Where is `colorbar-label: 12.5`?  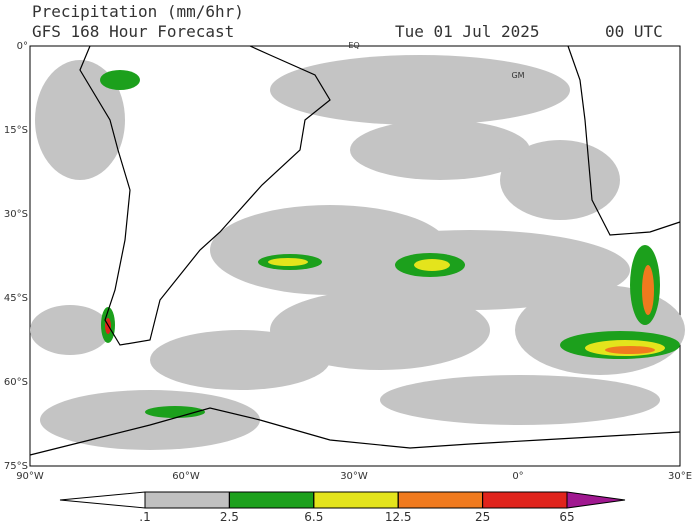 colorbar-label: 12.5 is located at coordinates (398, 517).